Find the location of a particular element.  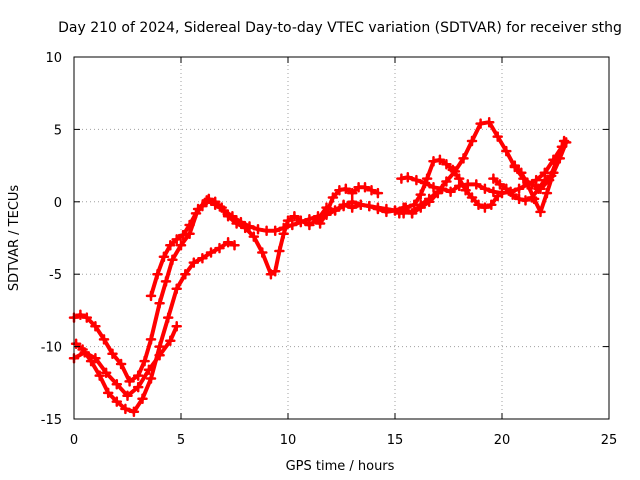

y-tick-label: 0 is located at coordinates (58, 203).